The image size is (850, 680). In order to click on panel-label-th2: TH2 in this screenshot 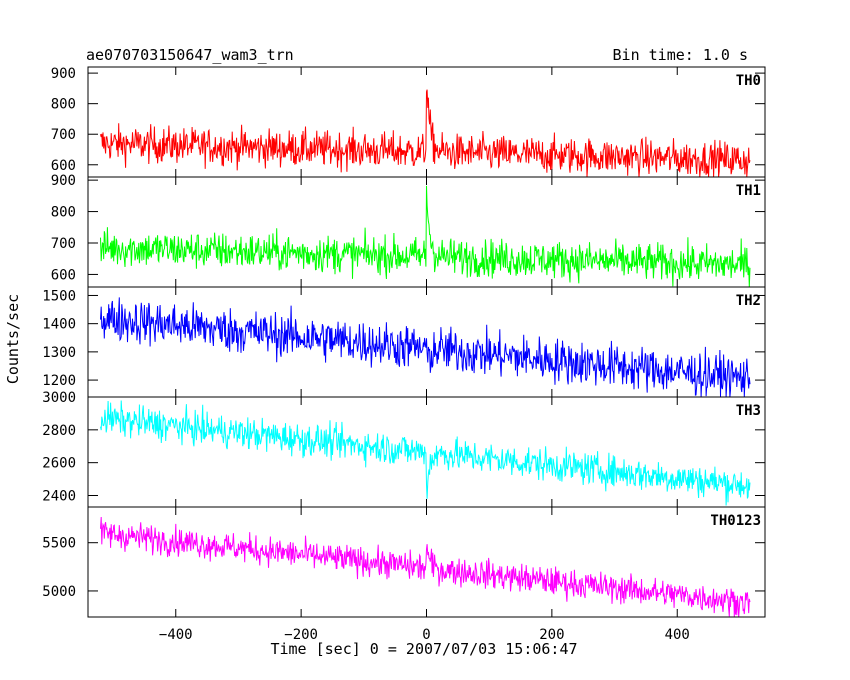, I will do `click(748, 301)`.